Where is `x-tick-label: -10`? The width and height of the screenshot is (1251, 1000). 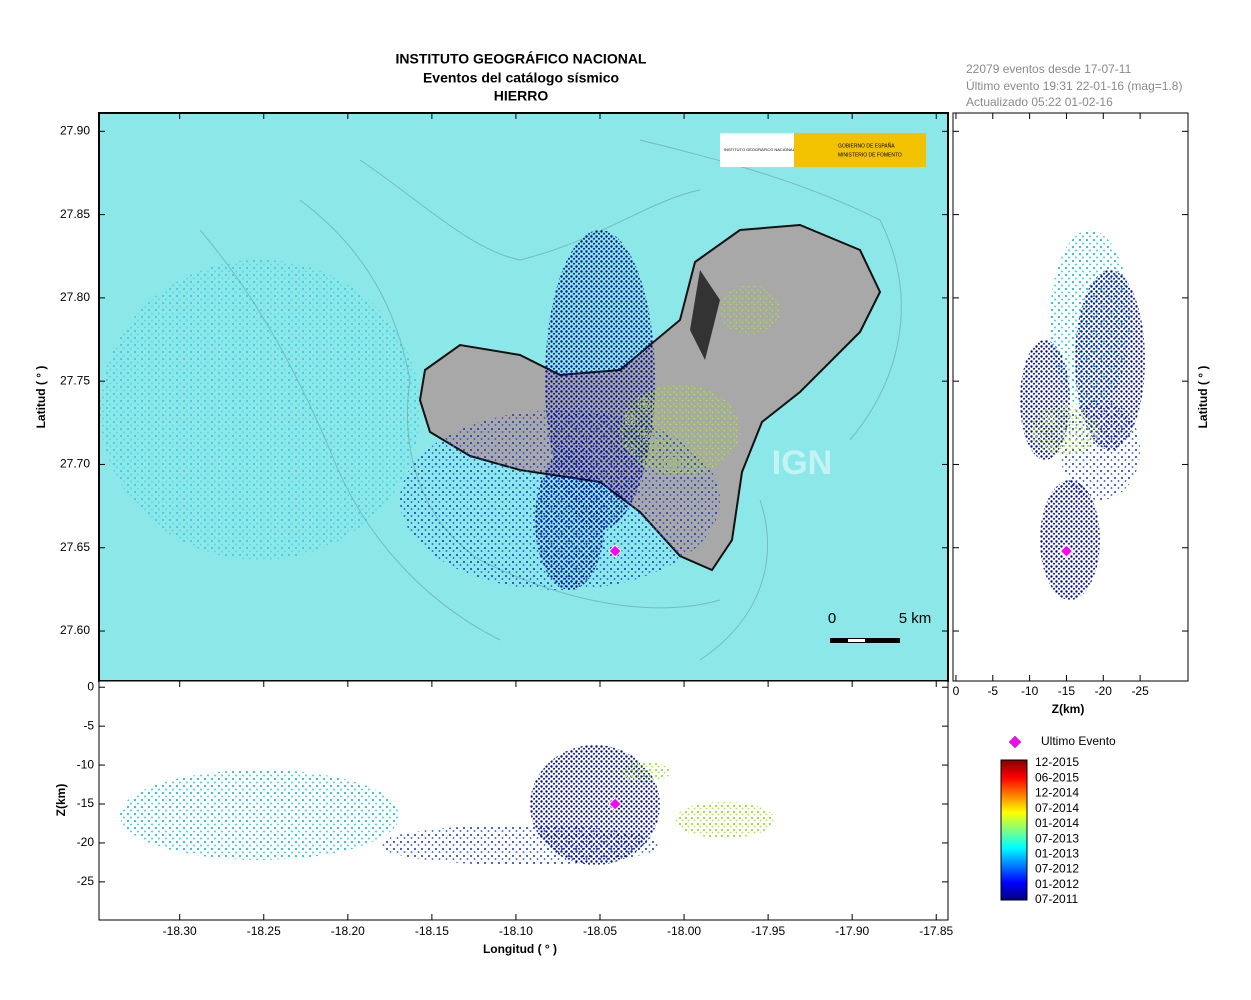 x-tick-label: -10 is located at coordinates (1030, 691).